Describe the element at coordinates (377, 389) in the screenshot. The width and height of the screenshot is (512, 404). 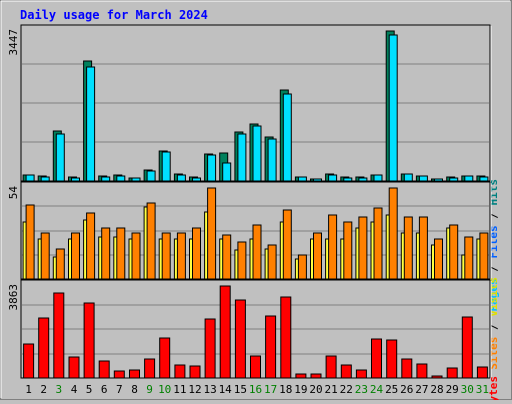
I see `x-tick-label: 24` at that location.